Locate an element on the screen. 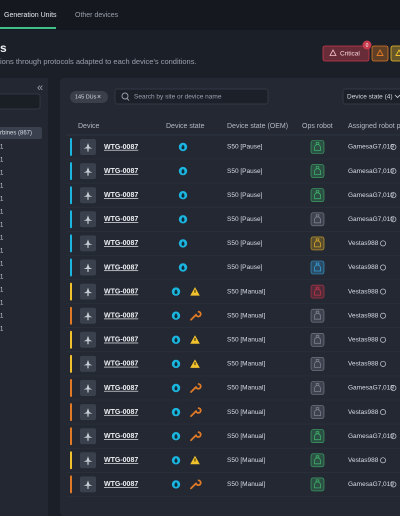  filter-chip is located at coordinates (89, 97).